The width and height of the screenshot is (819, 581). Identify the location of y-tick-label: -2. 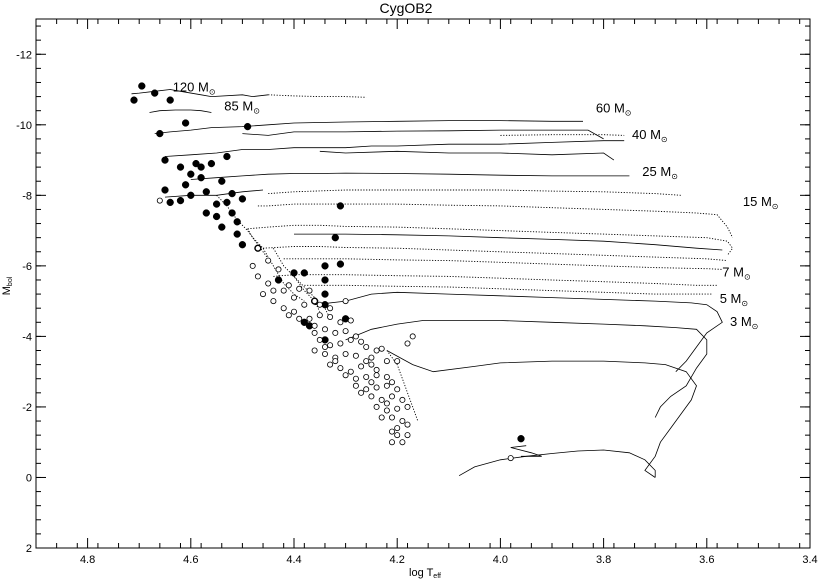
(27, 408).